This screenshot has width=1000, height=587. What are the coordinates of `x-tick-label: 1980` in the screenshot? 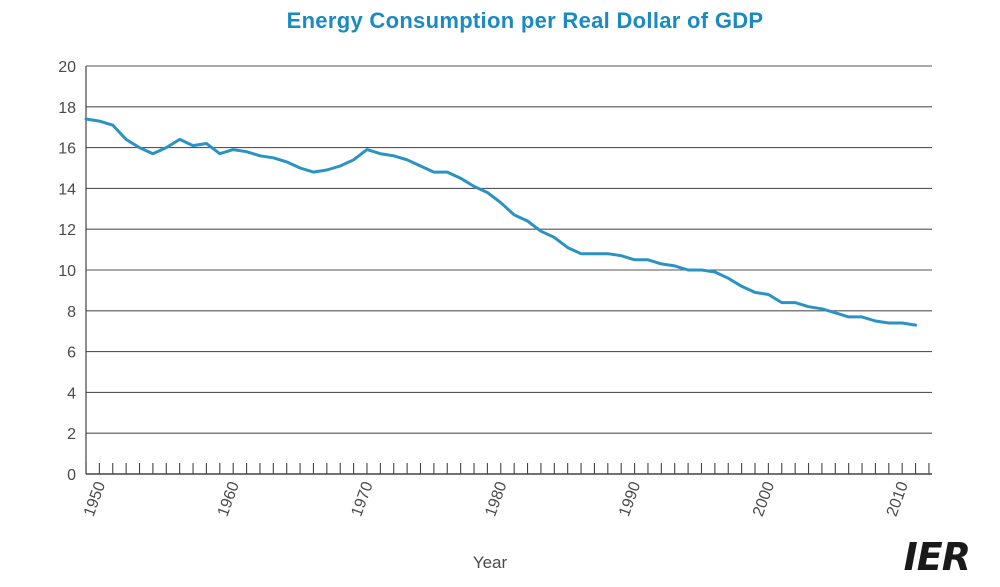 It's located at (496, 498).